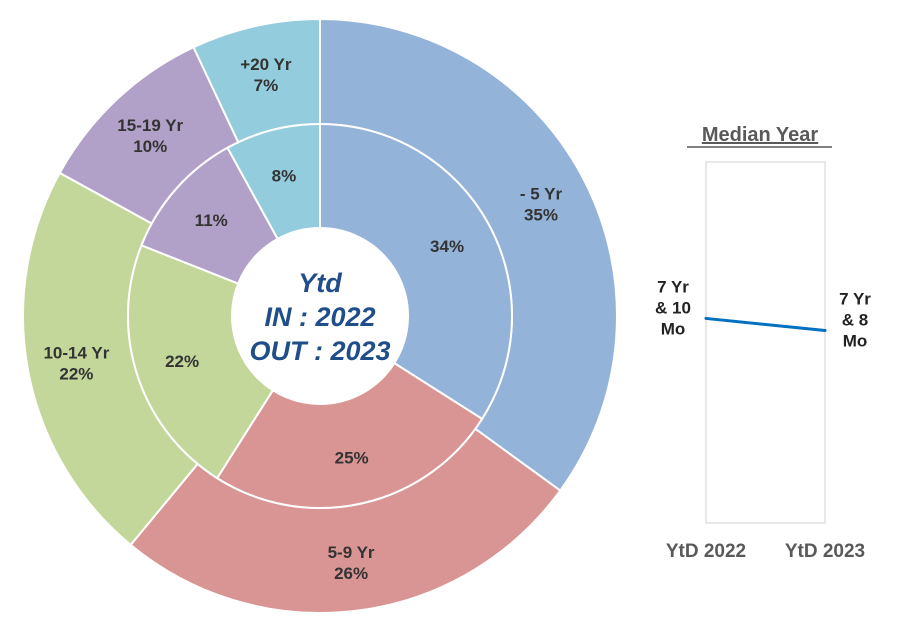 This screenshot has height=634, width=900. What do you see at coordinates (765, 551) in the screenshot?
I see `median-ticks: YtD 2022 YtD 2023` at bounding box center [765, 551].